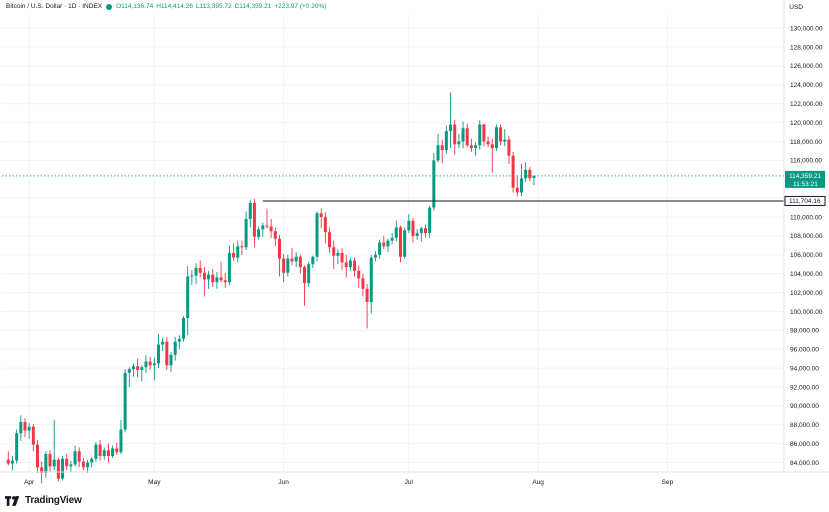  What do you see at coordinates (538, 482) in the screenshot?
I see `x-tick-label: Aug` at bounding box center [538, 482].